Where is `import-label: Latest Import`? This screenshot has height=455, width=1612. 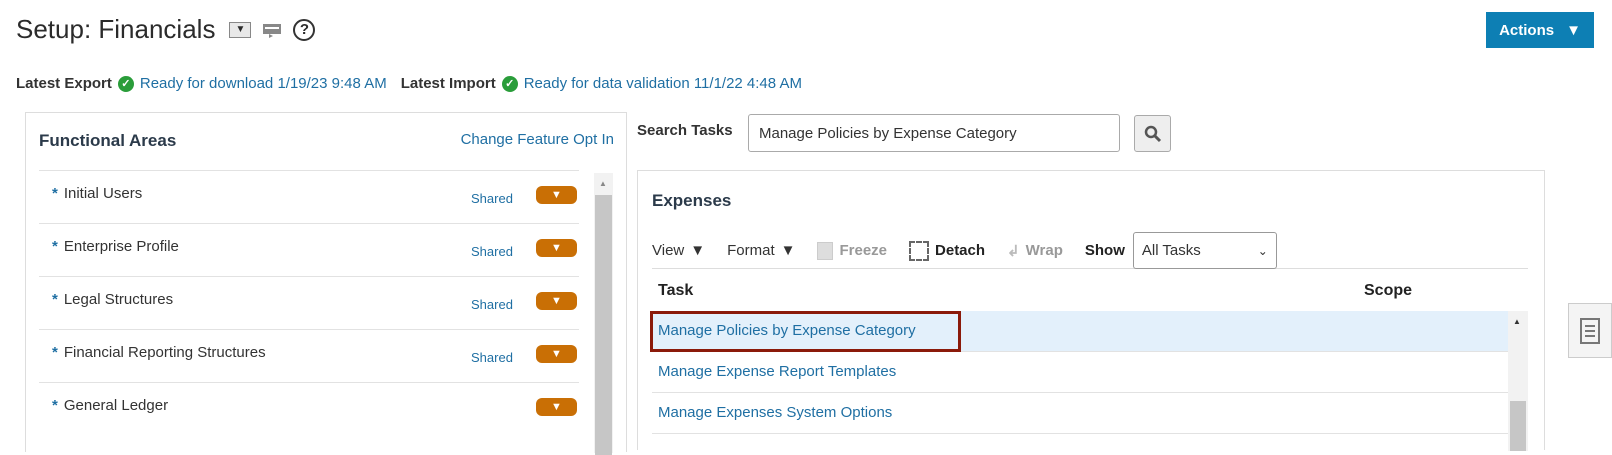 import-label: Latest Import is located at coordinates (448, 83).